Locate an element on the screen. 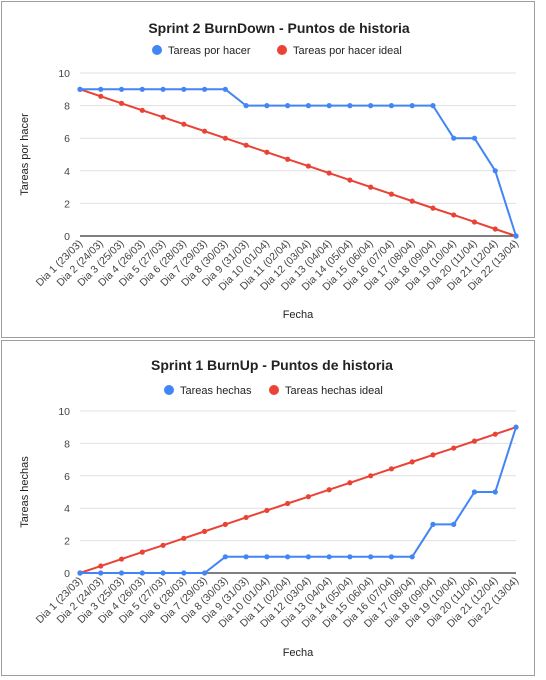  chart-title: Sprint 1 BurnUp - Puntos de historia is located at coordinates (272, 365).